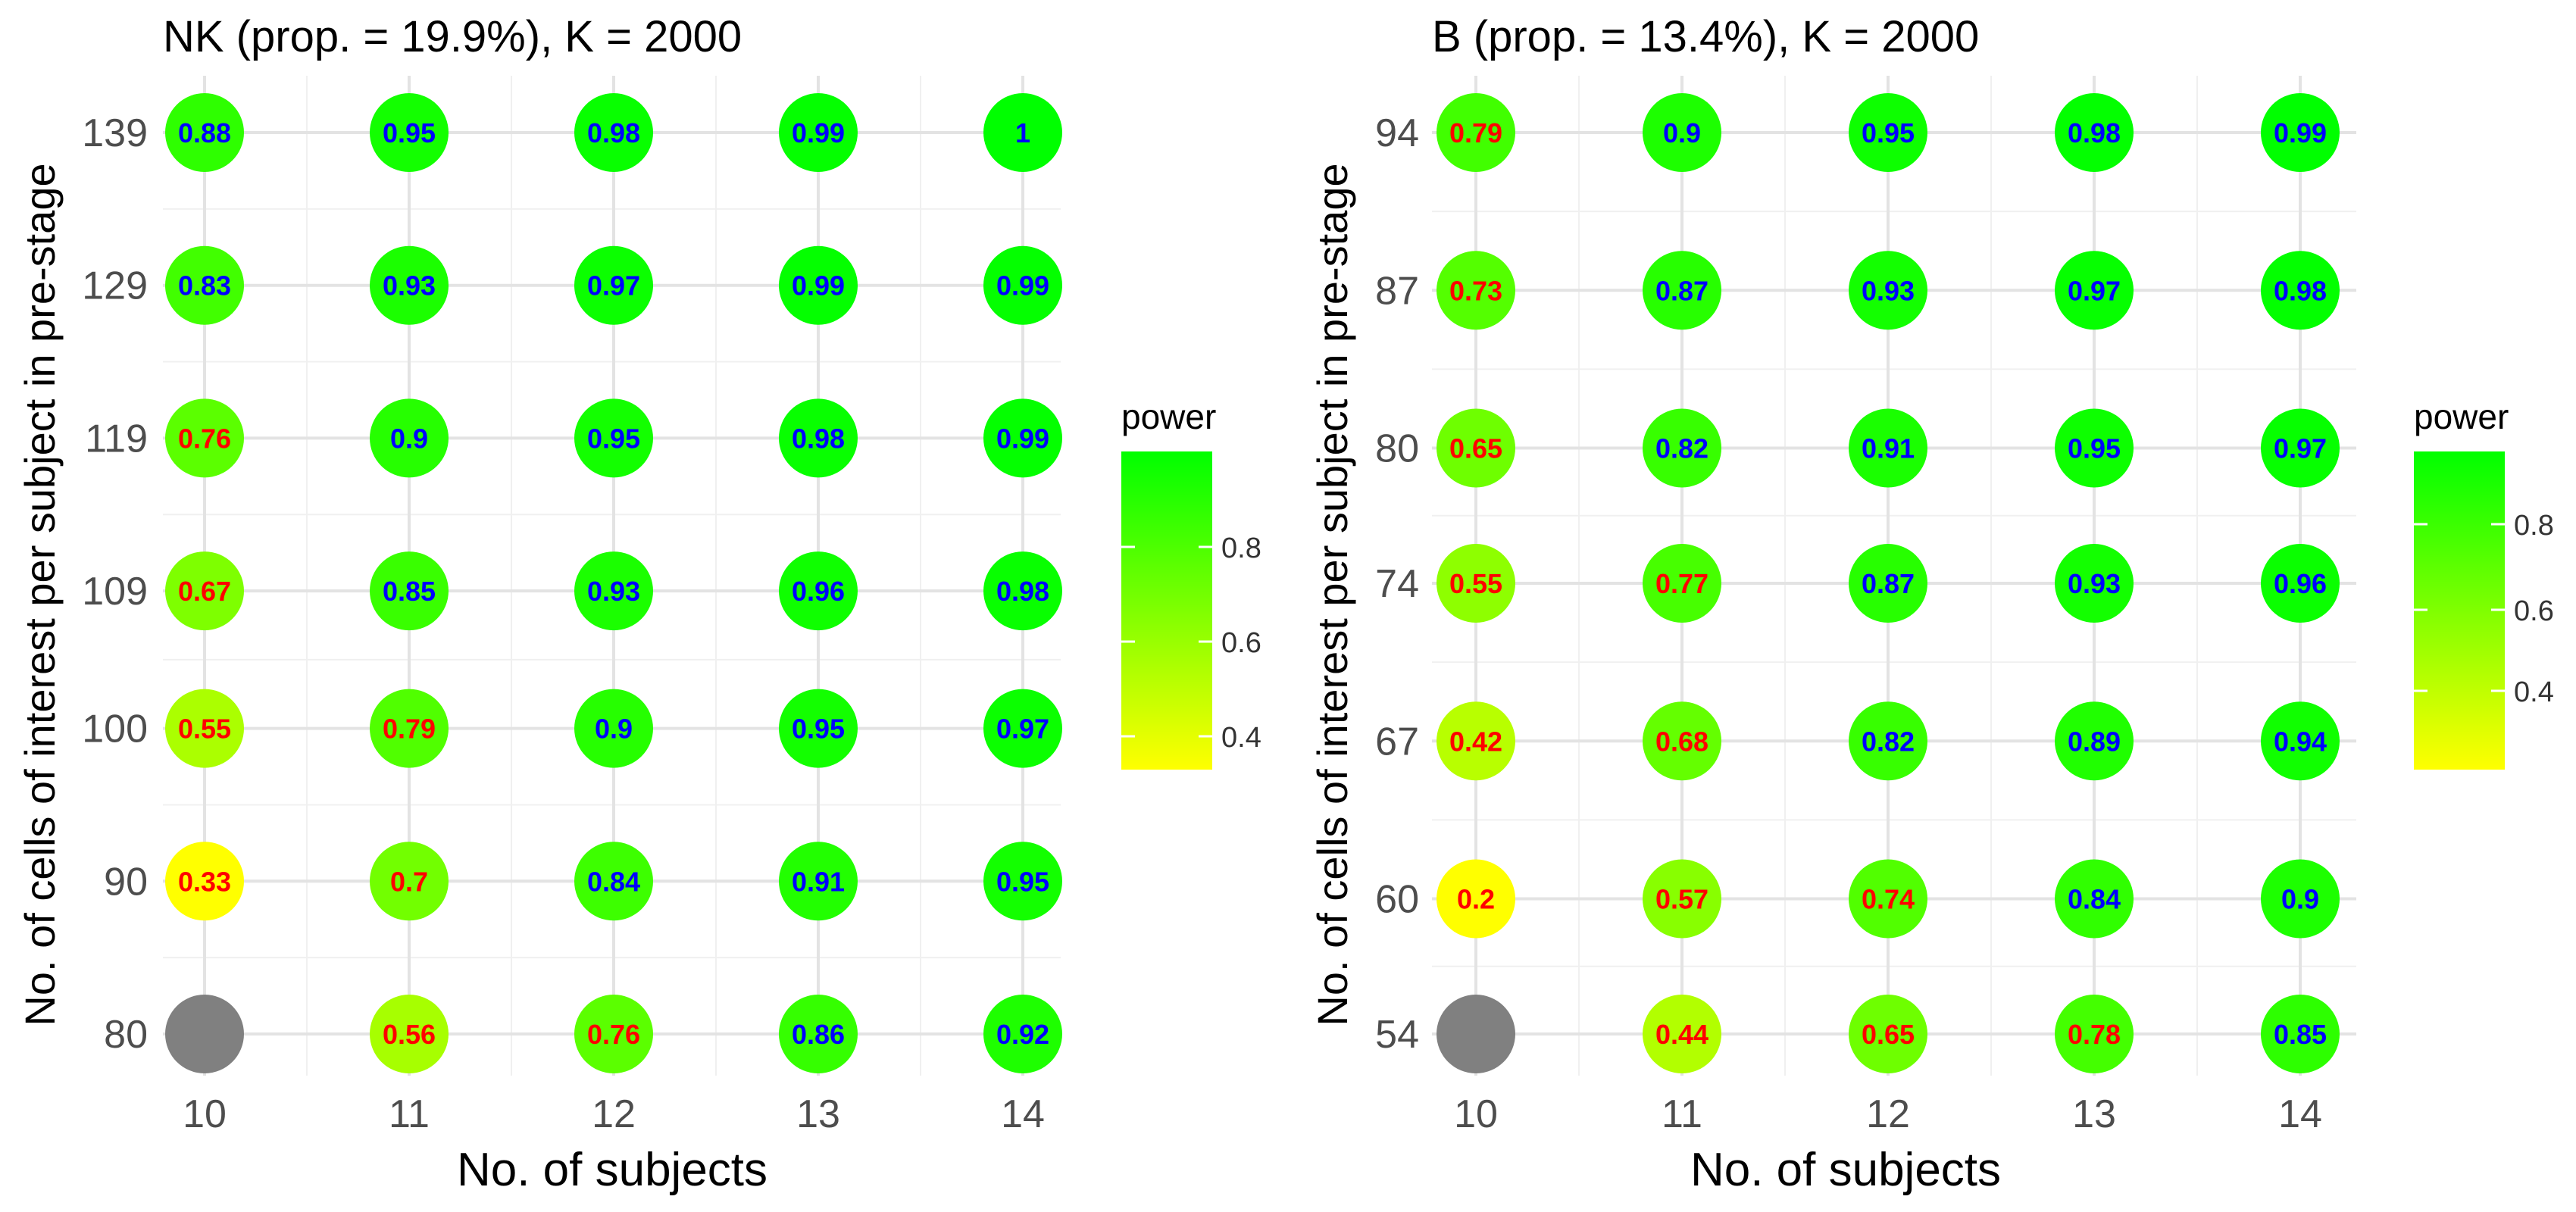 This screenshot has width=2576, height=1212. I want to click on x-tick-label: 10, so click(205, 1114).